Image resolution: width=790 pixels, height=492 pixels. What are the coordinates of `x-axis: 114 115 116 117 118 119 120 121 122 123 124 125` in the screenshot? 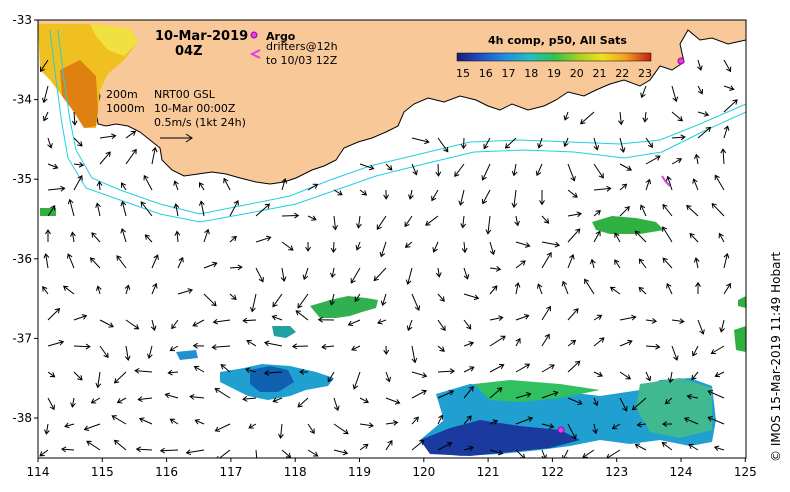 It's located at (392, 468).